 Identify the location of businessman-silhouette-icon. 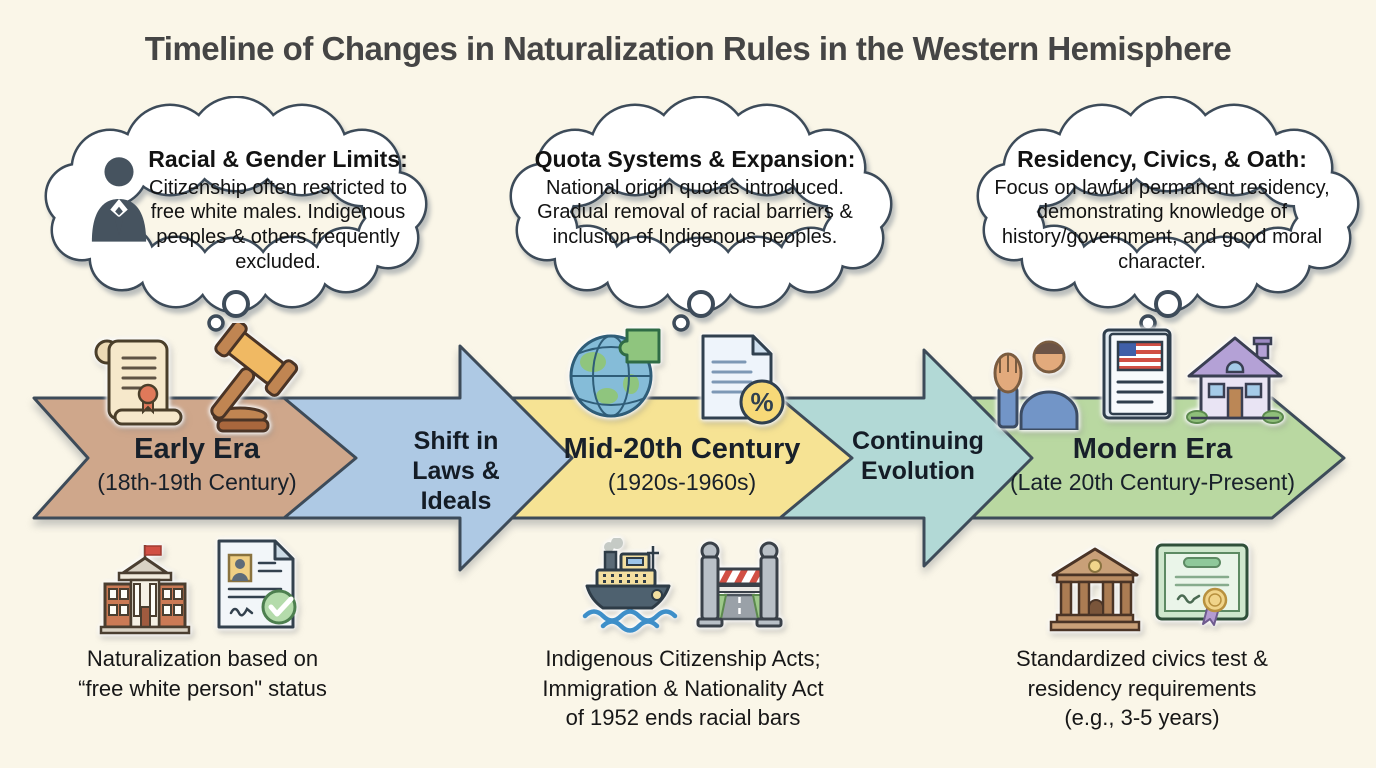
(119, 199).